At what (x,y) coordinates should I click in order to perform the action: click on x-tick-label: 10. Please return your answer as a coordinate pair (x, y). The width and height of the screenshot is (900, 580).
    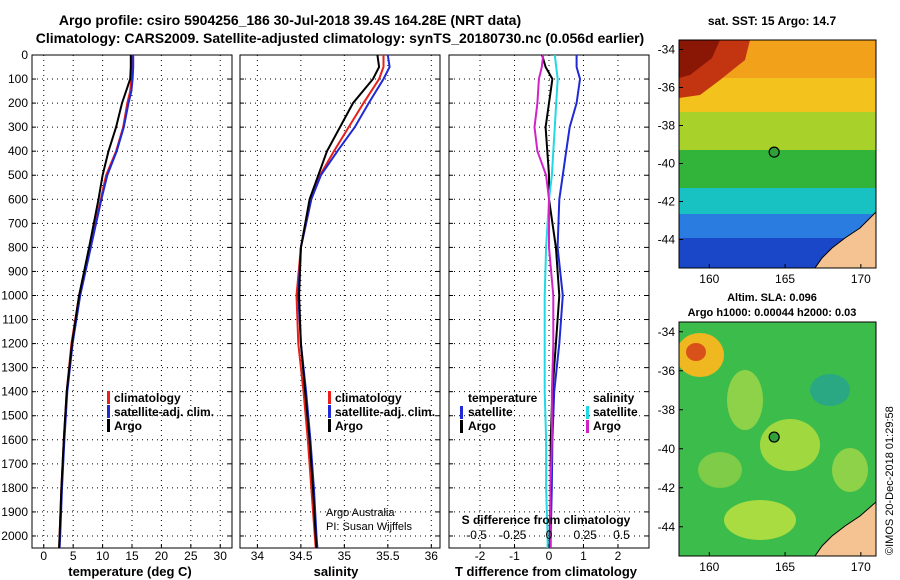
    Looking at the image, I should click on (103, 556).